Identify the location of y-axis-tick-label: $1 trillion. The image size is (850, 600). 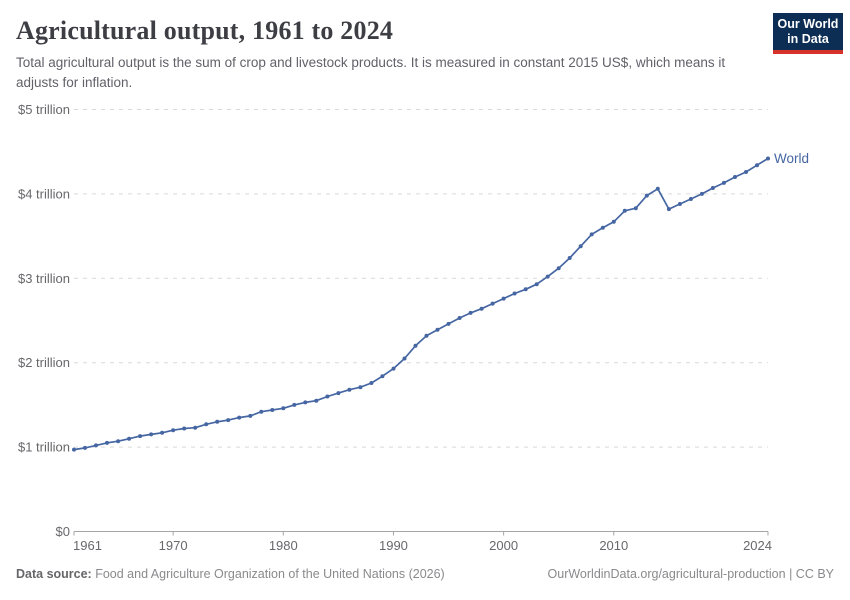
(44, 447).